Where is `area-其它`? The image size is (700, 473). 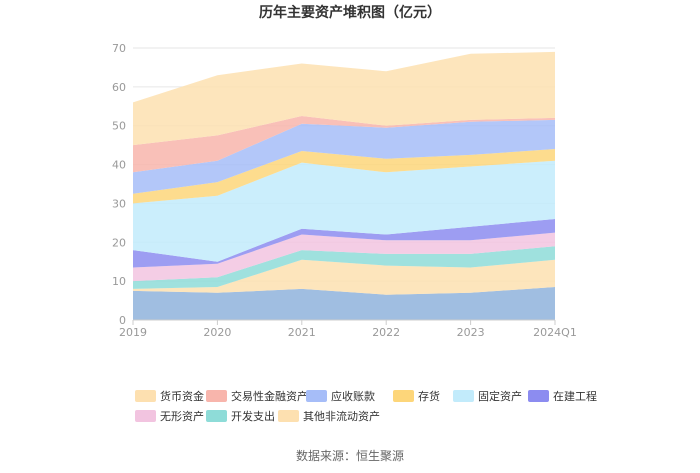 area-其它 is located at coordinates (344, 303).